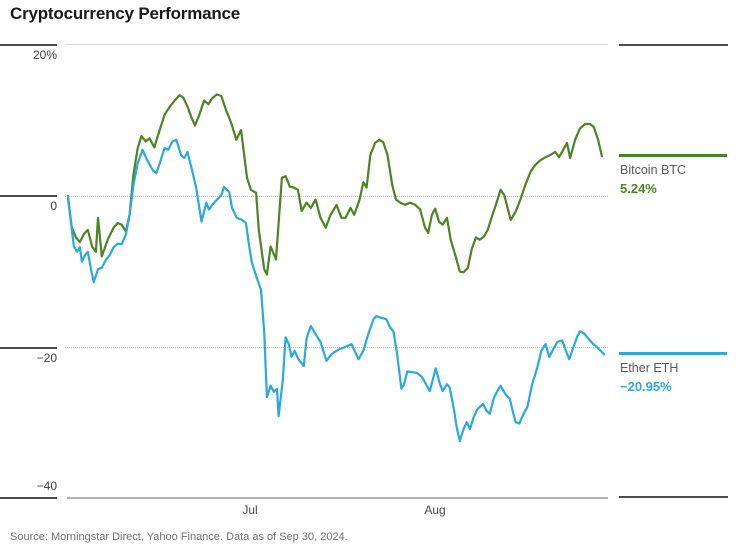 The image size is (736, 553). What do you see at coordinates (649, 368) in the screenshot?
I see `ether-legend-label: Ether ETH` at bounding box center [649, 368].